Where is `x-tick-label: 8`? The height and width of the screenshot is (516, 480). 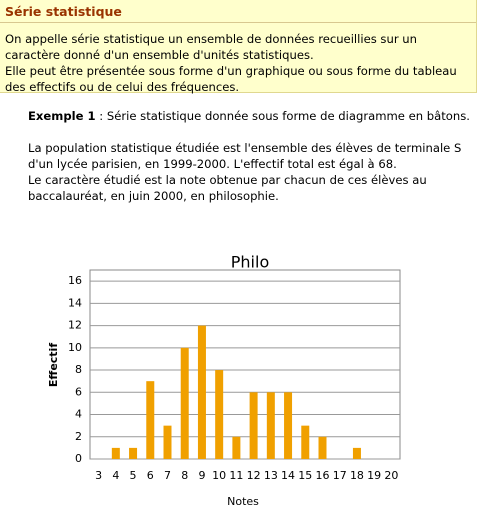 x-tick-label: 8 is located at coordinates (184, 475).